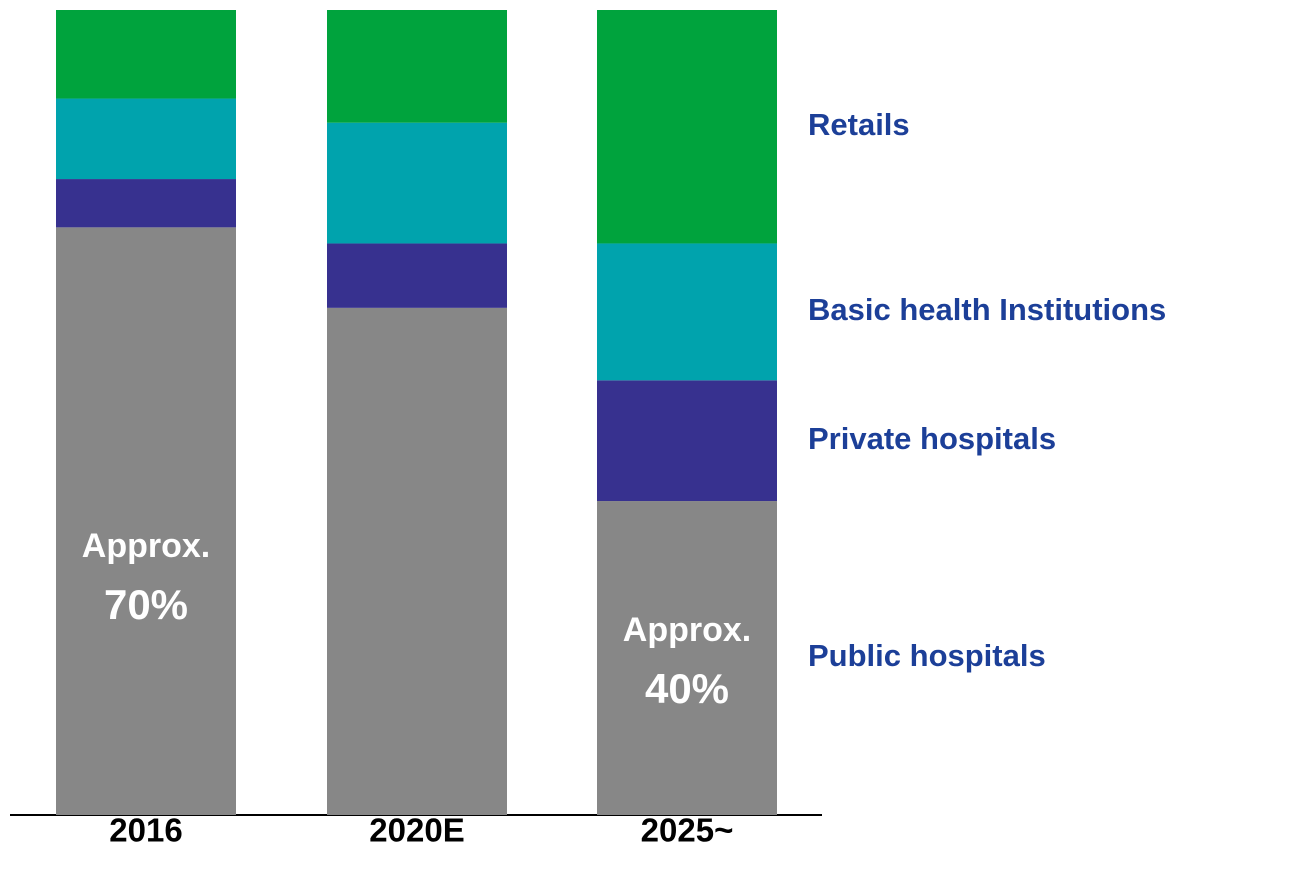 This screenshot has height=874, width=1305. Describe the element at coordinates (927, 655) in the screenshot. I see `legend-label: Public hospitals` at that location.